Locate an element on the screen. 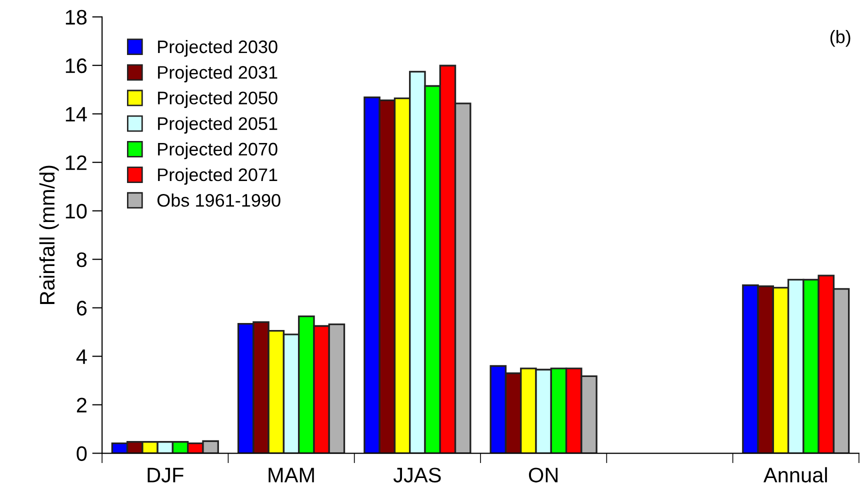 Image resolution: width=865 pixels, height=497 pixels. y-tick-label: 16 is located at coordinates (76, 66).